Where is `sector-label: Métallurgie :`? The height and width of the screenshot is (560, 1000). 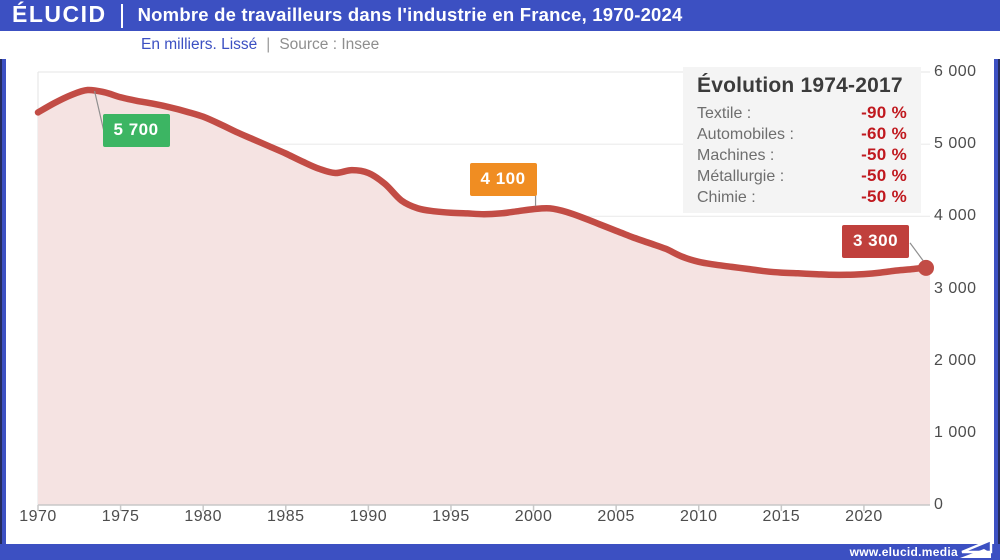
sector-label: Métallurgie : is located at coordinates (741, 176).